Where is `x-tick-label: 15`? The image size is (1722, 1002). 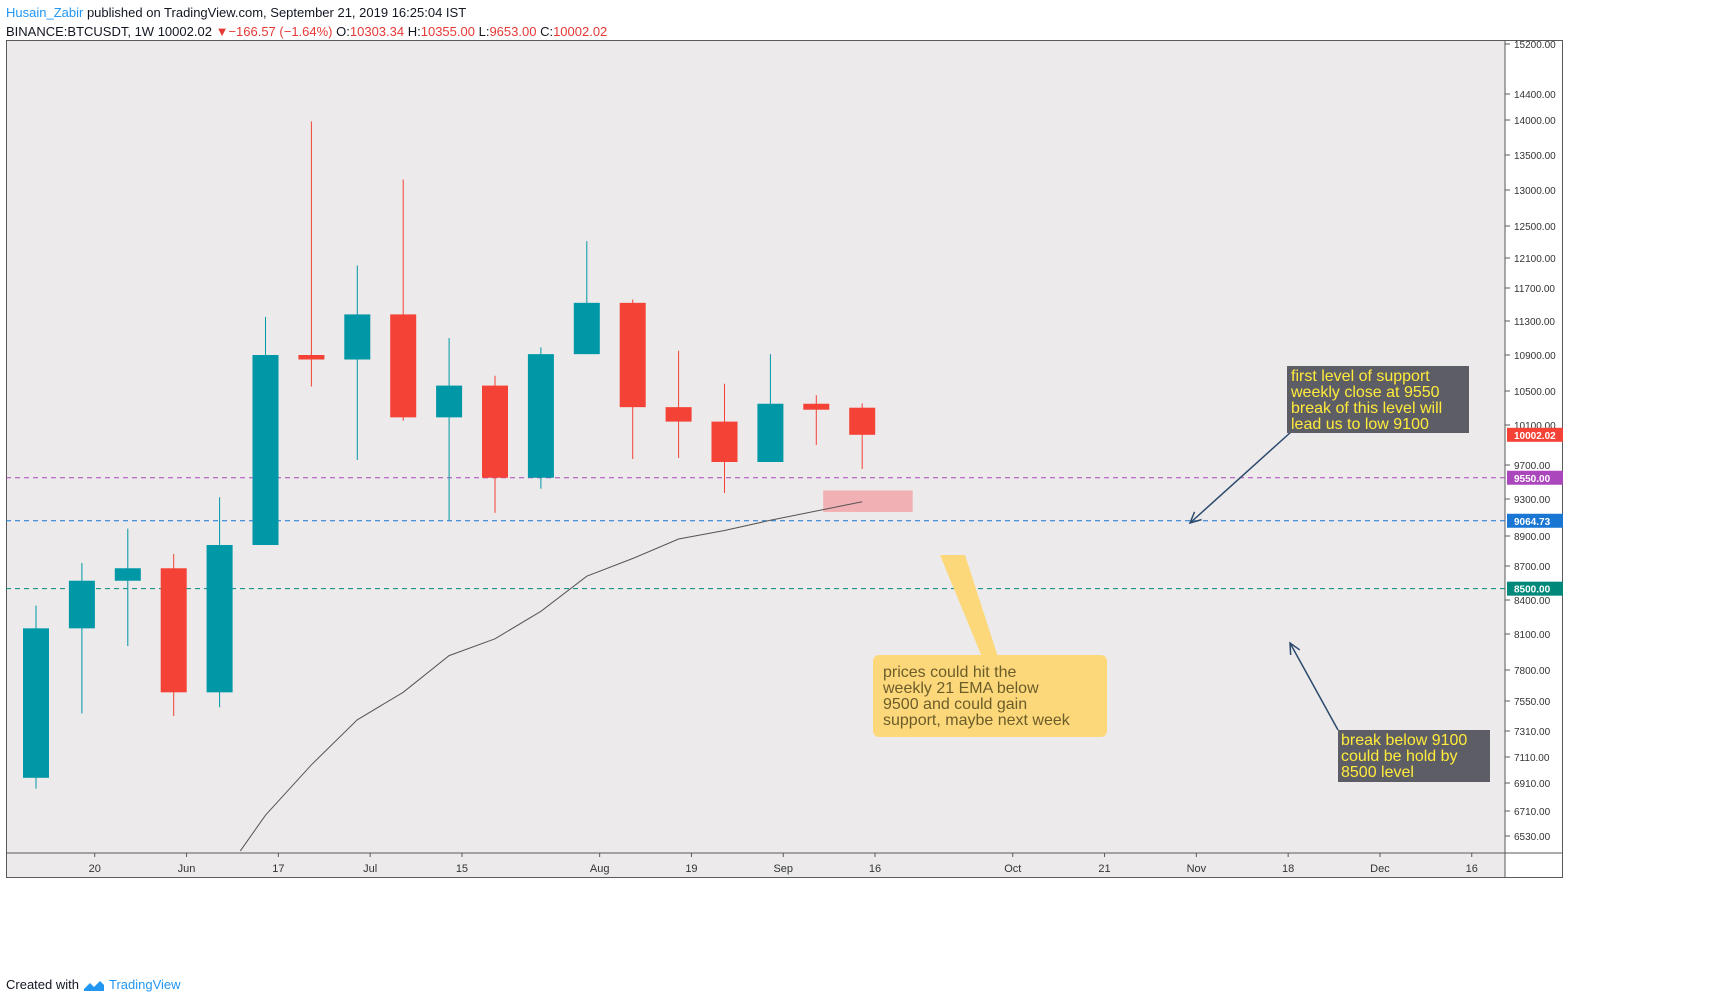
x-tick-label: 15 is located at coordinates (462, 869).